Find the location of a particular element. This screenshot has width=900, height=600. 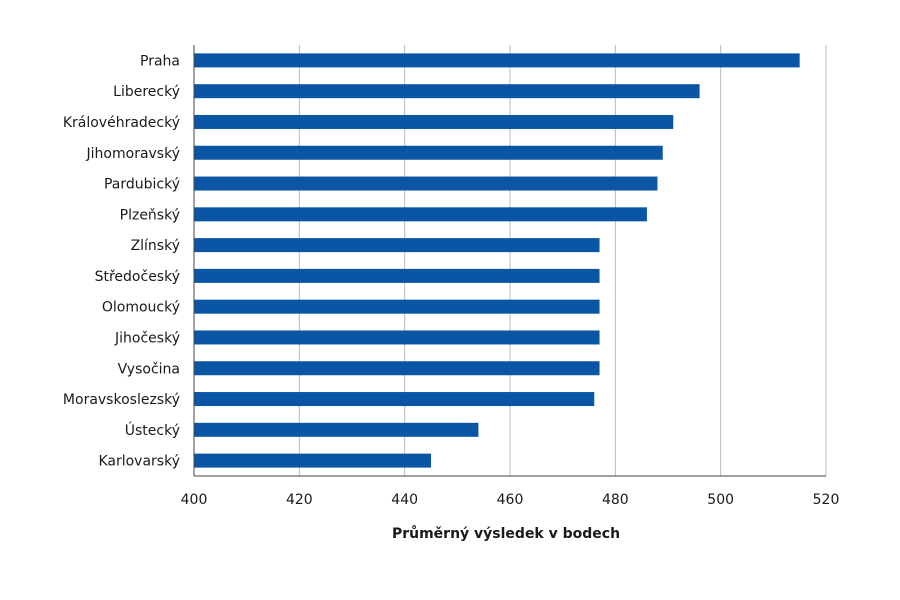

category-label: Plzeňský is located at coordinates (150, 215).